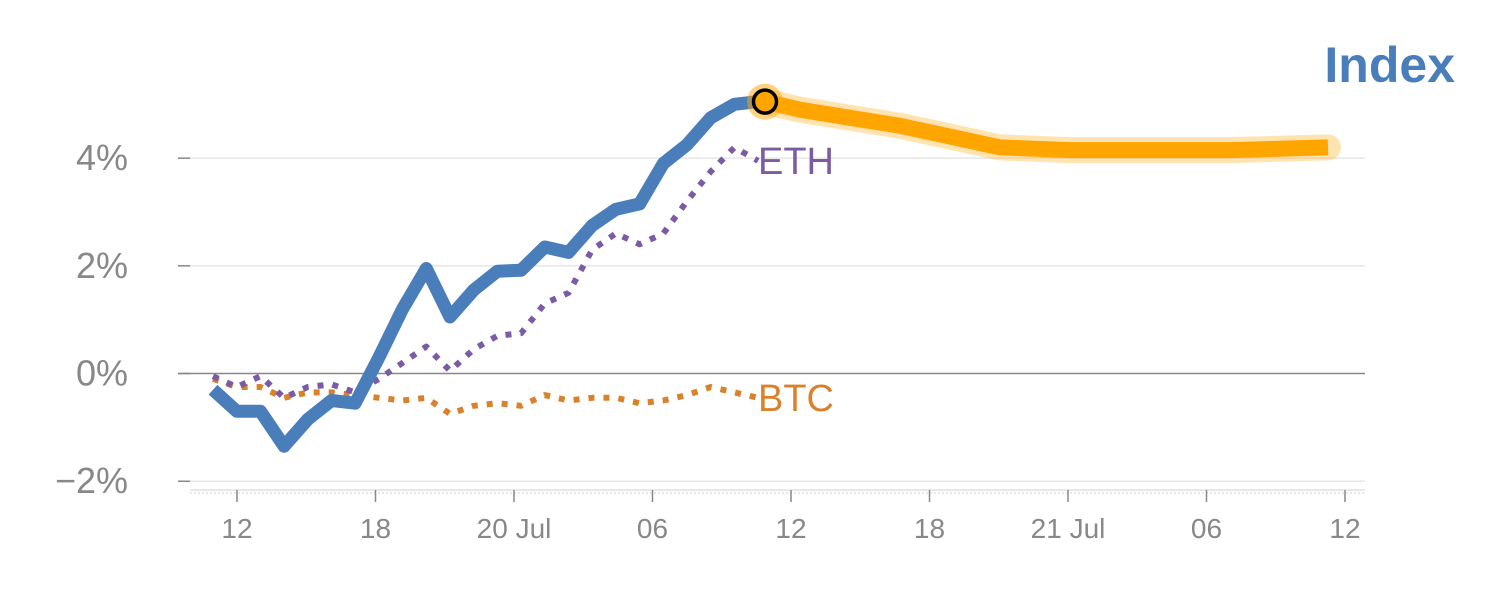 The image size is (1500, 600). What do you see at coordinates (796, 280) in the screenshot?
I see `series-labels: ETH BTC` at bounding box center [796, 280].